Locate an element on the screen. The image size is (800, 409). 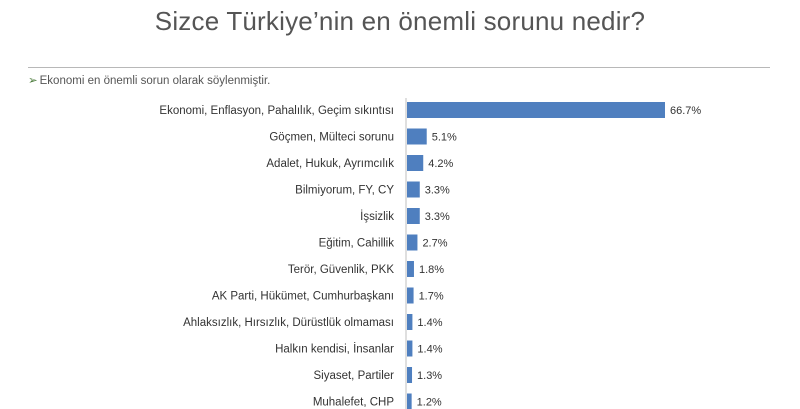
category-label: Eğitim, Cahillik is located at coordinates (357, 244).